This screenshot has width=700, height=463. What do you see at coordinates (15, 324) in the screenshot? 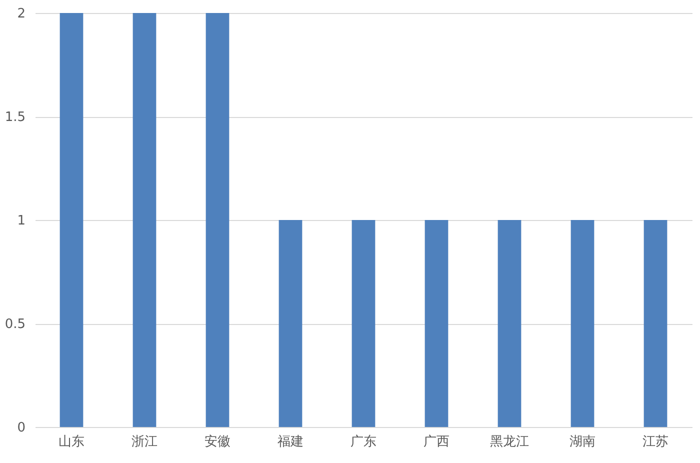
I see `y-tick-label: 0.5` at bounding box center [15, 324].